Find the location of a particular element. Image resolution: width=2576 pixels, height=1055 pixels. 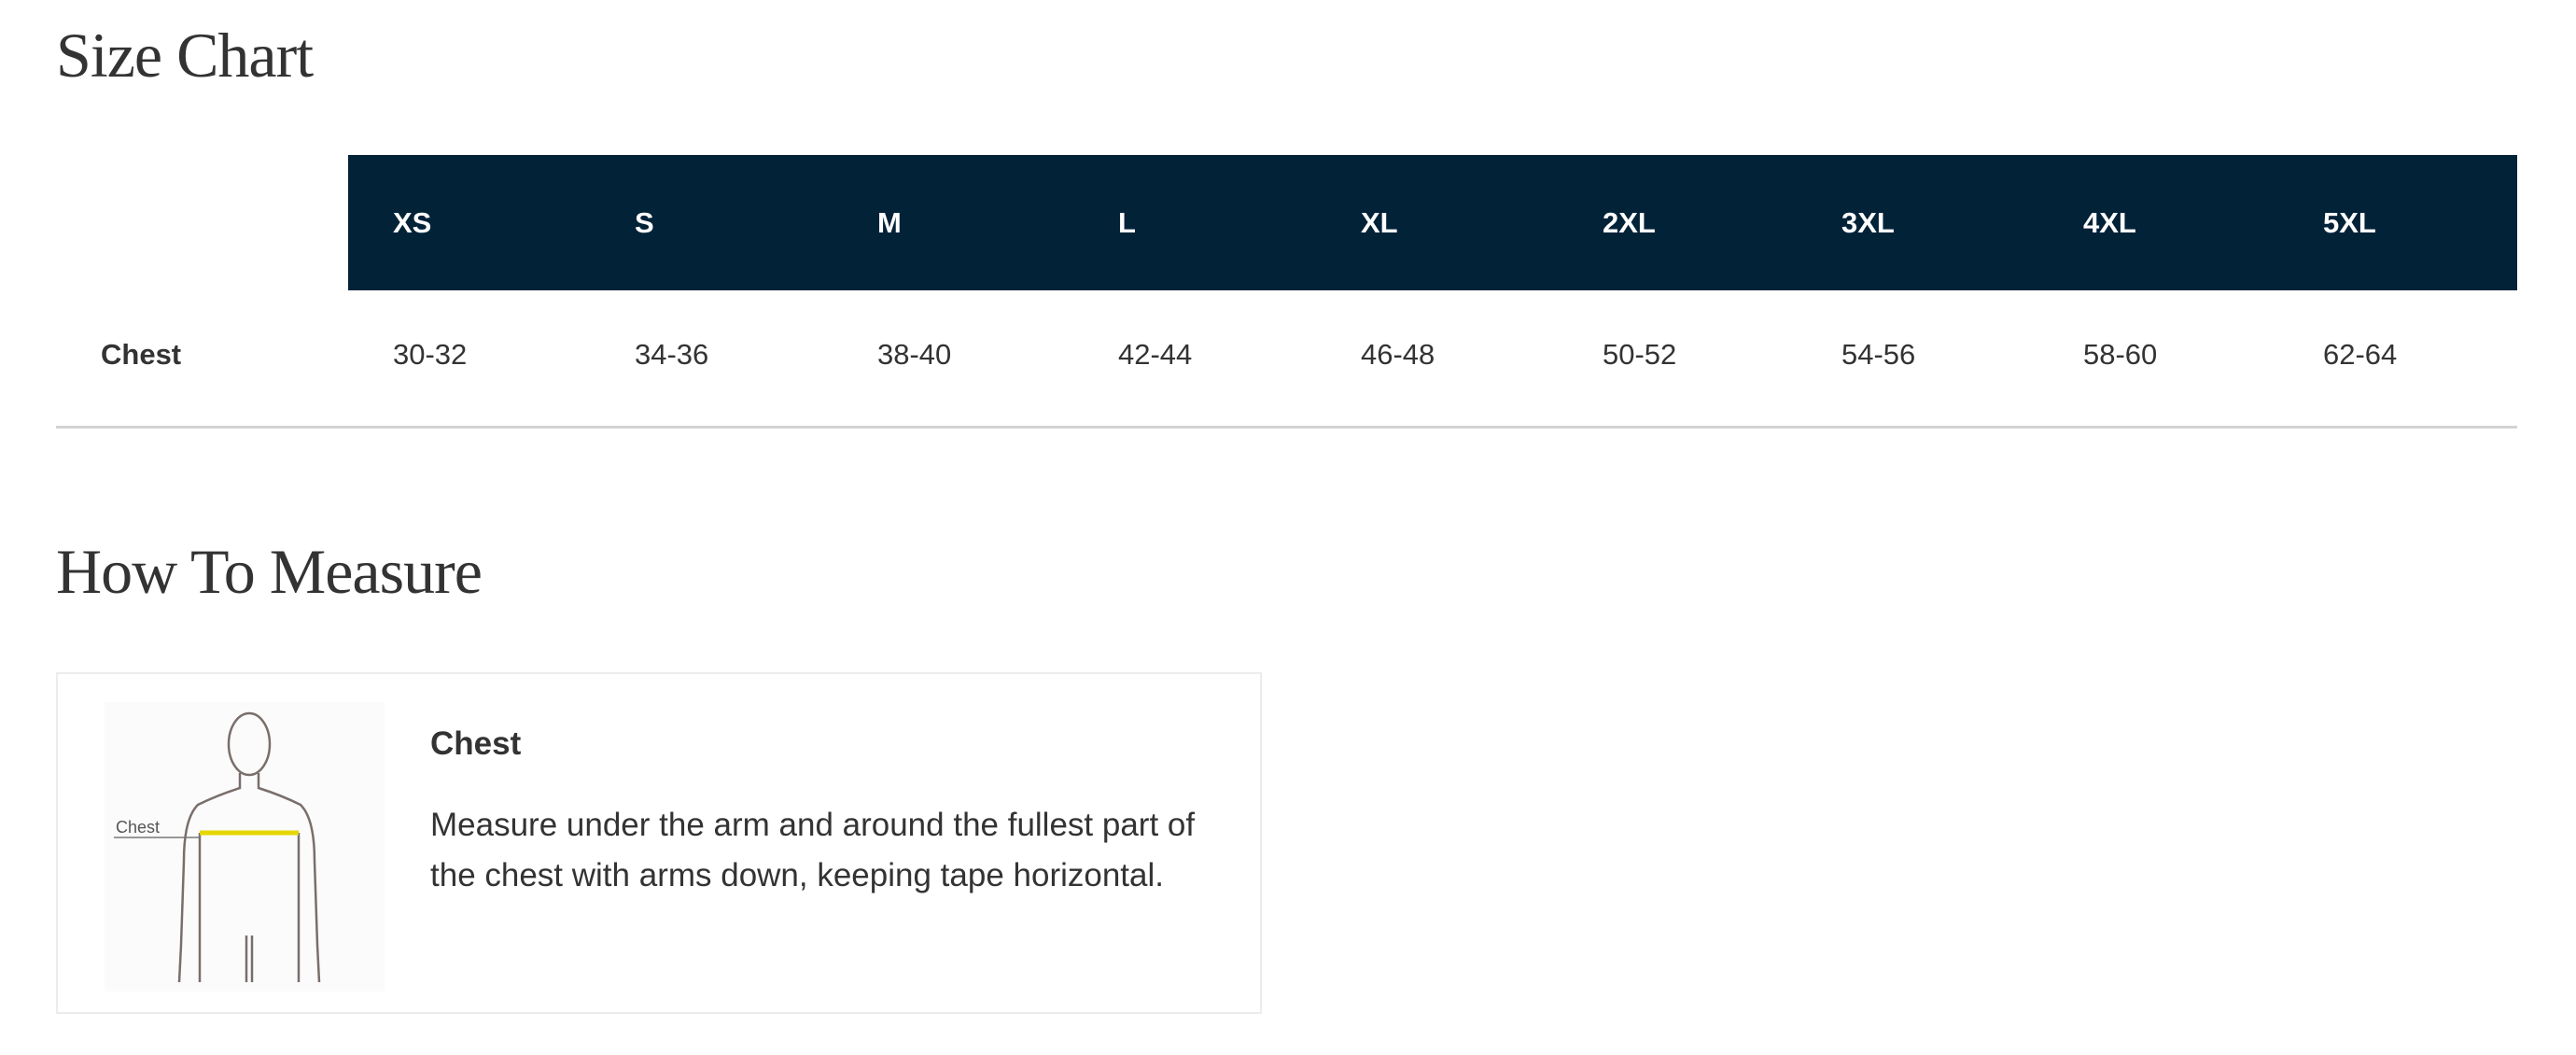

size-chart-title: Size Chart is located at coordinates (185, 55).